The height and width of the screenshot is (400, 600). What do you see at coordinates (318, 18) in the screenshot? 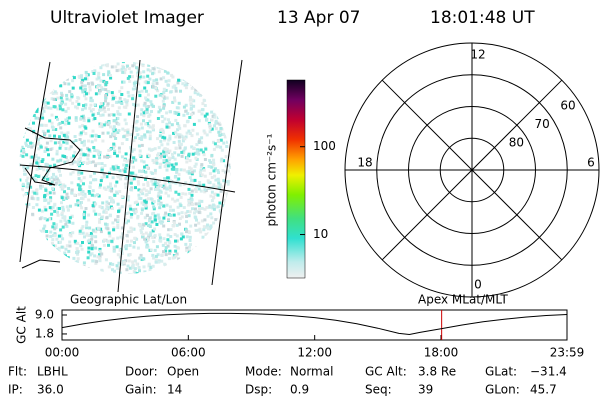
I see `date: 13 Apr 07` at bounding box center [318, 18].